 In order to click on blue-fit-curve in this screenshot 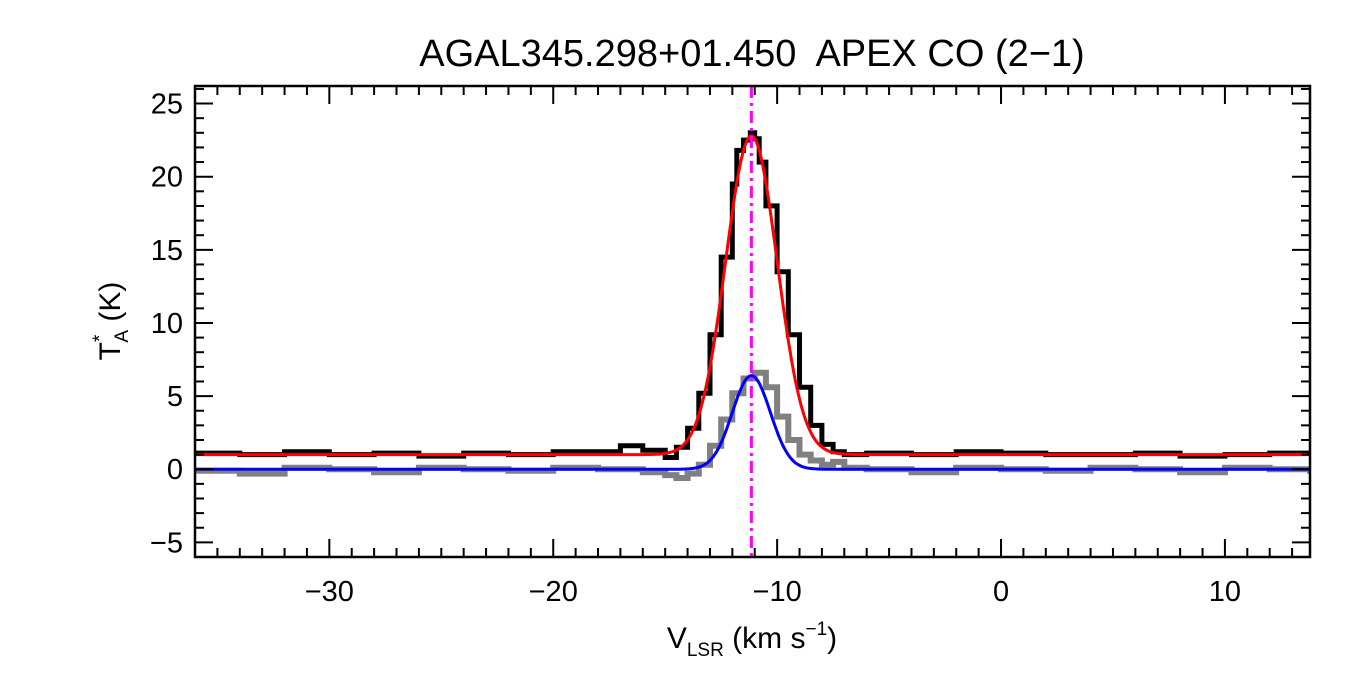, I will do `click(752, 422)`.